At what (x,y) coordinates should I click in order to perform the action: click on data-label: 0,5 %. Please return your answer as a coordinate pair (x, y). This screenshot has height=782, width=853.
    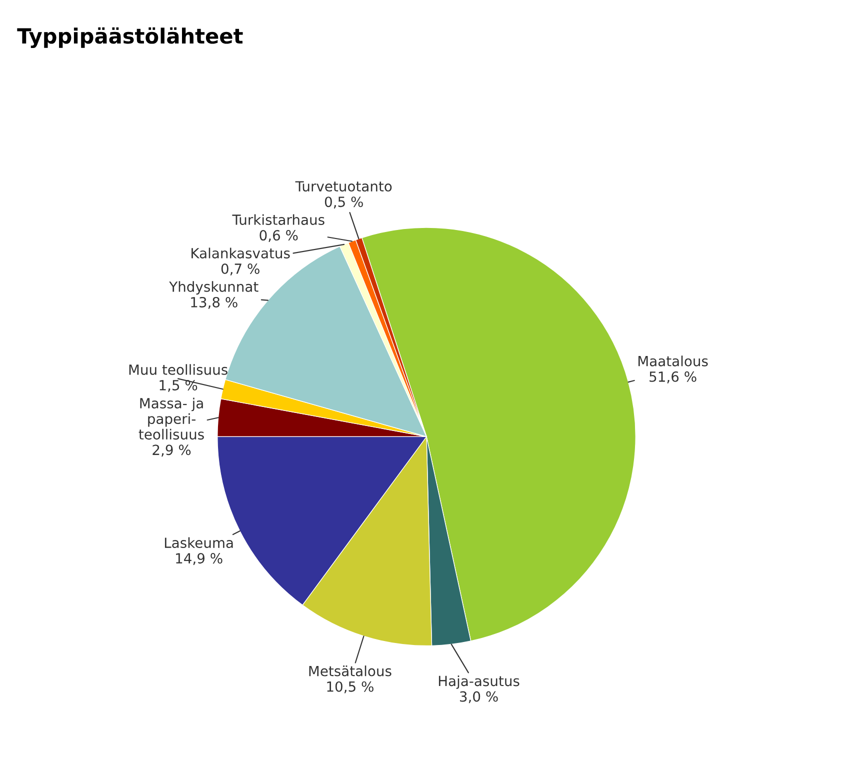
    Looking at the image, I should click on (343, 202).